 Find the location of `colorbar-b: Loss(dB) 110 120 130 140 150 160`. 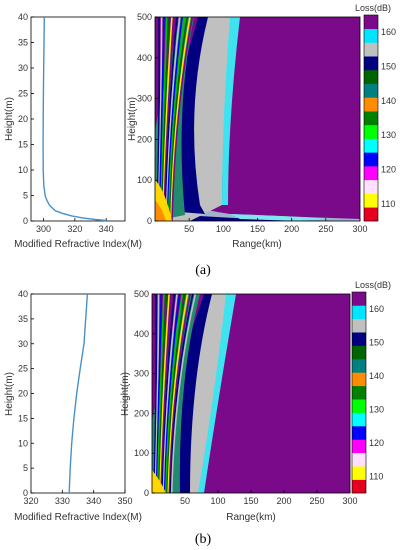

colorbar-b: Loss(dB) 110 120 130 140 150 160 is located at coordinates (371, 387).